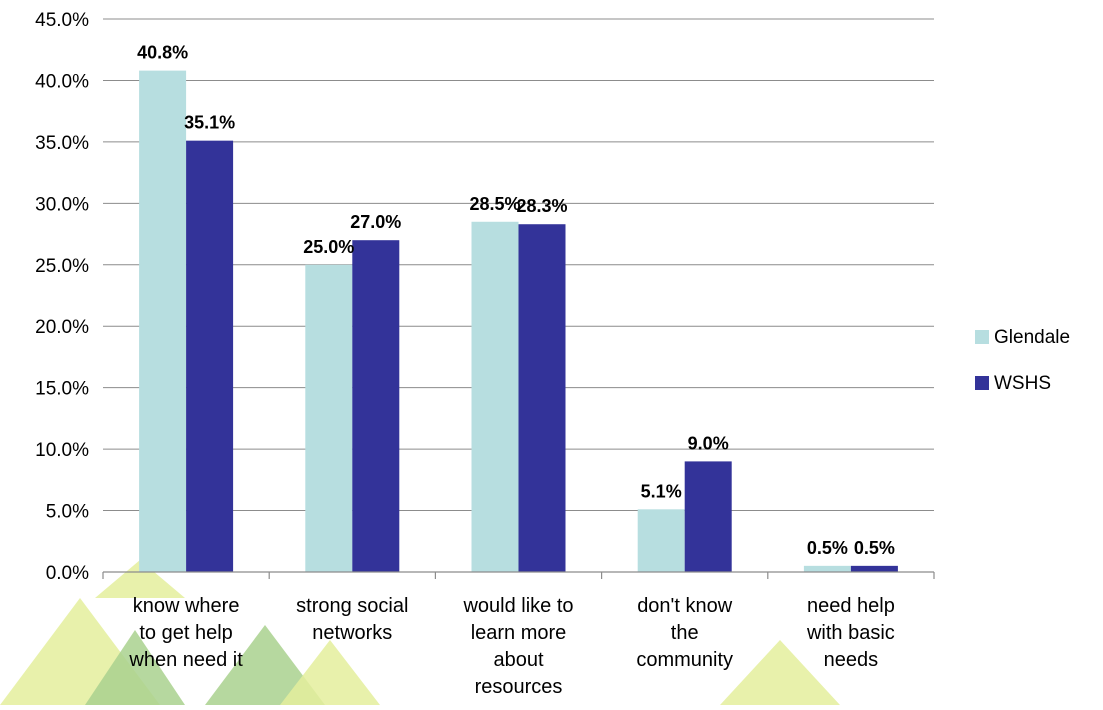  Describe the element at coordinates (62, 20) in the screenshot. I see `y-tick-label: 45.0%` at that location.